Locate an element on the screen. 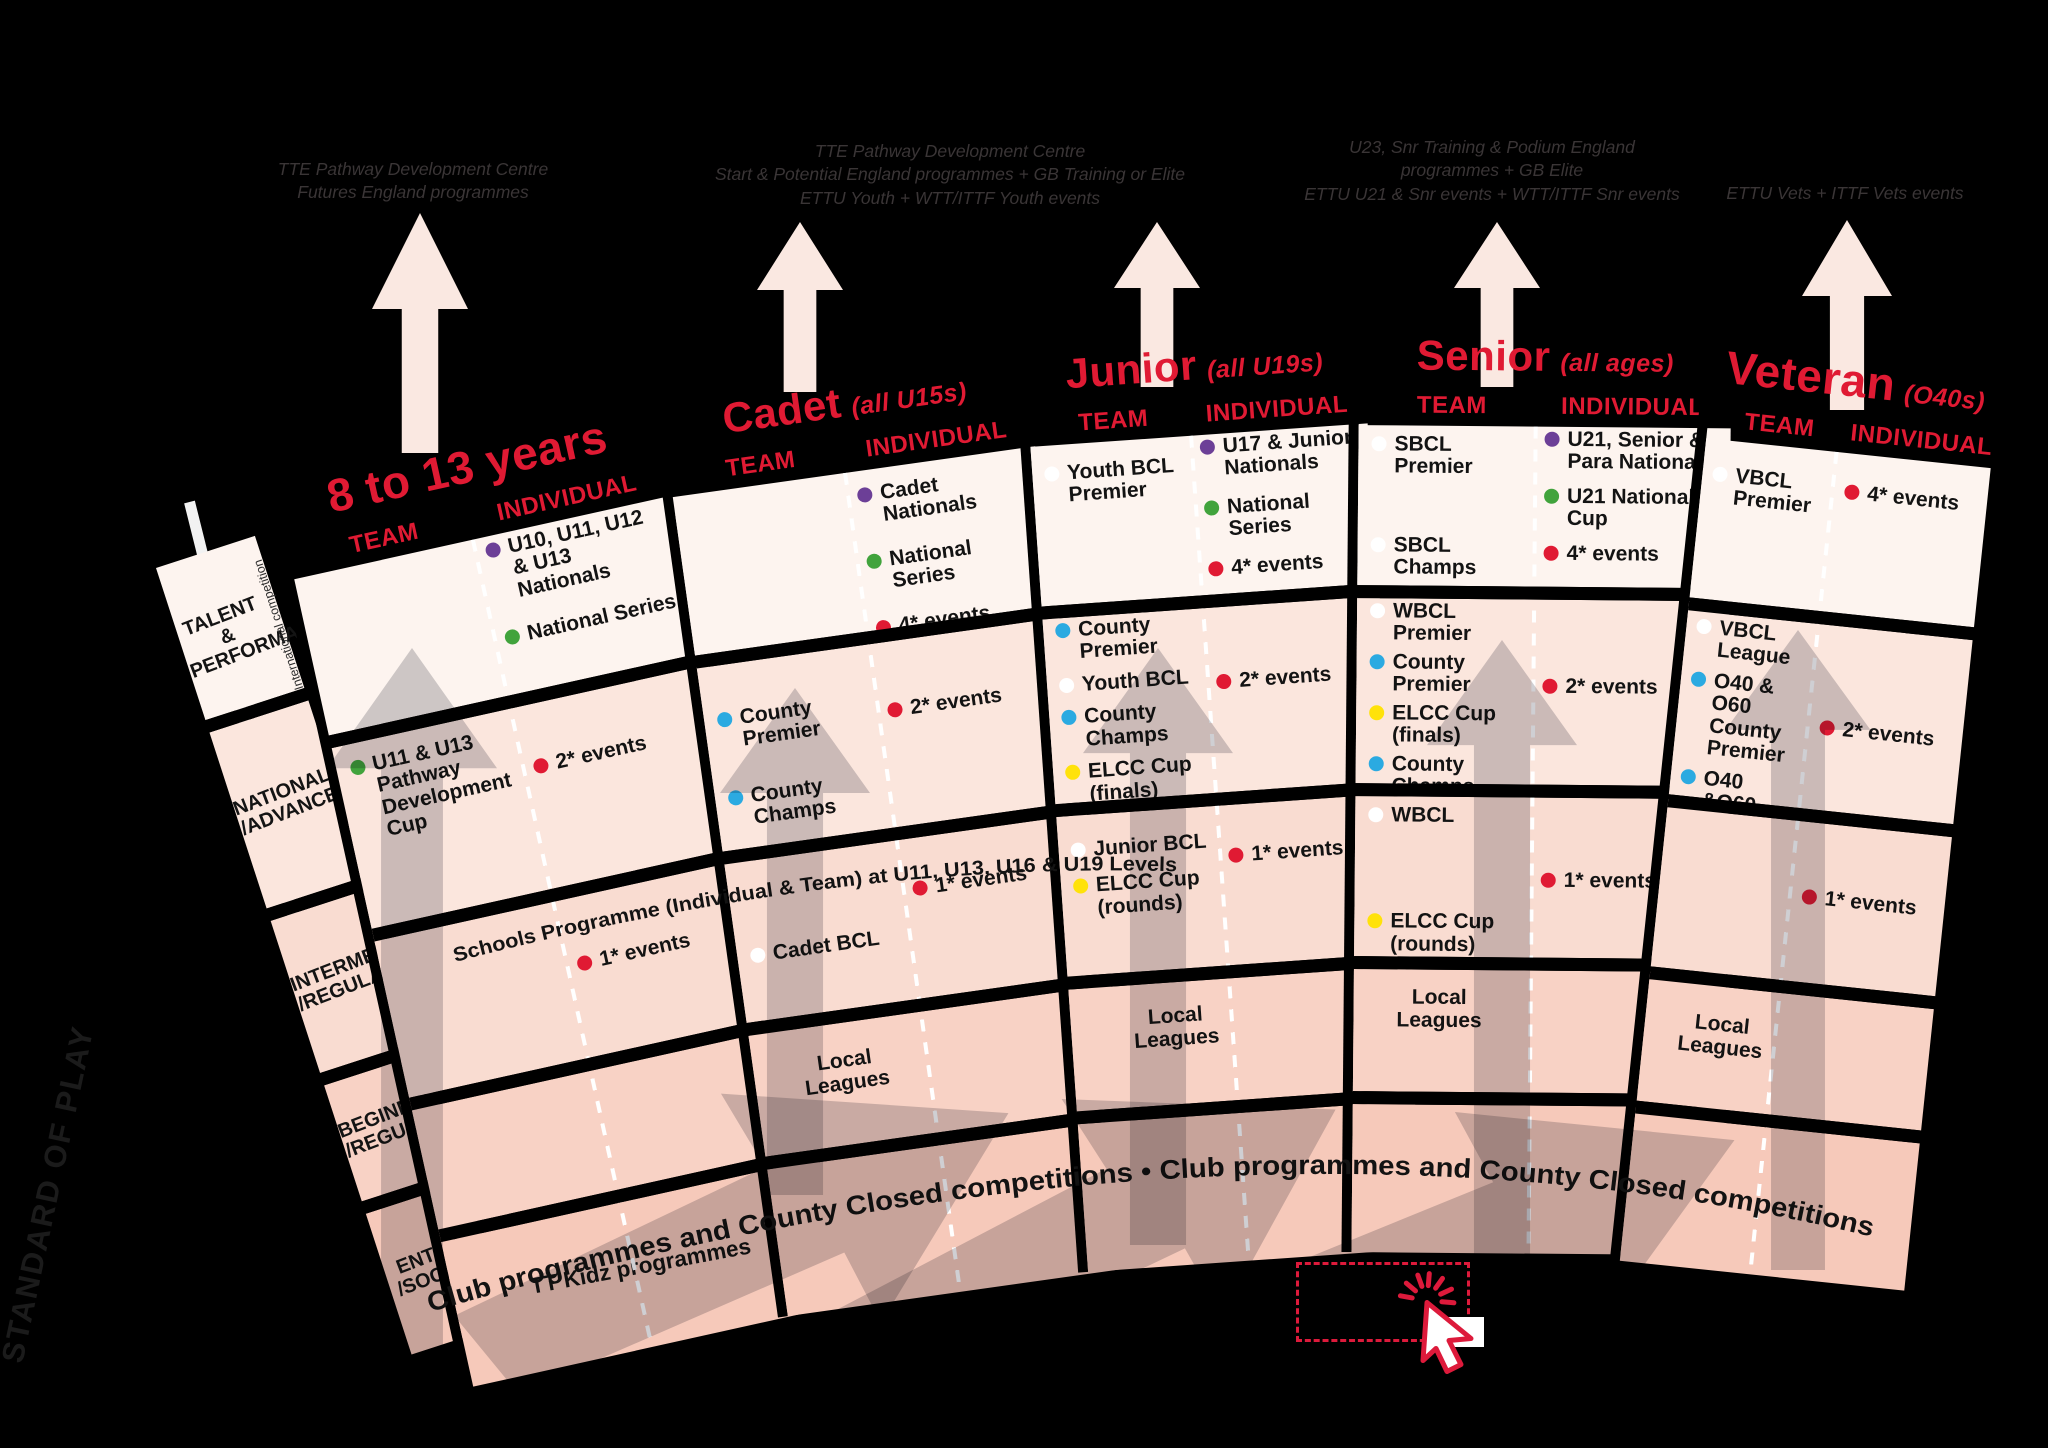 The height and width of the screenshot is (1448, 2048). competition-item: U17 & Junior Nationals is located at coordinates (1280, 454).